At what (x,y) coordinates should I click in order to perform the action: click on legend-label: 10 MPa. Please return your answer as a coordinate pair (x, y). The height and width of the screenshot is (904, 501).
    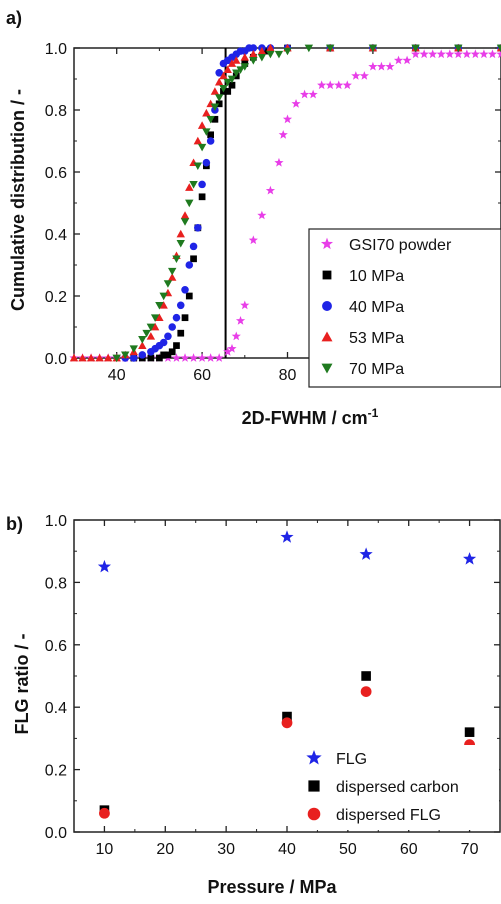
    Looking at the image, I should click on (376, 276).